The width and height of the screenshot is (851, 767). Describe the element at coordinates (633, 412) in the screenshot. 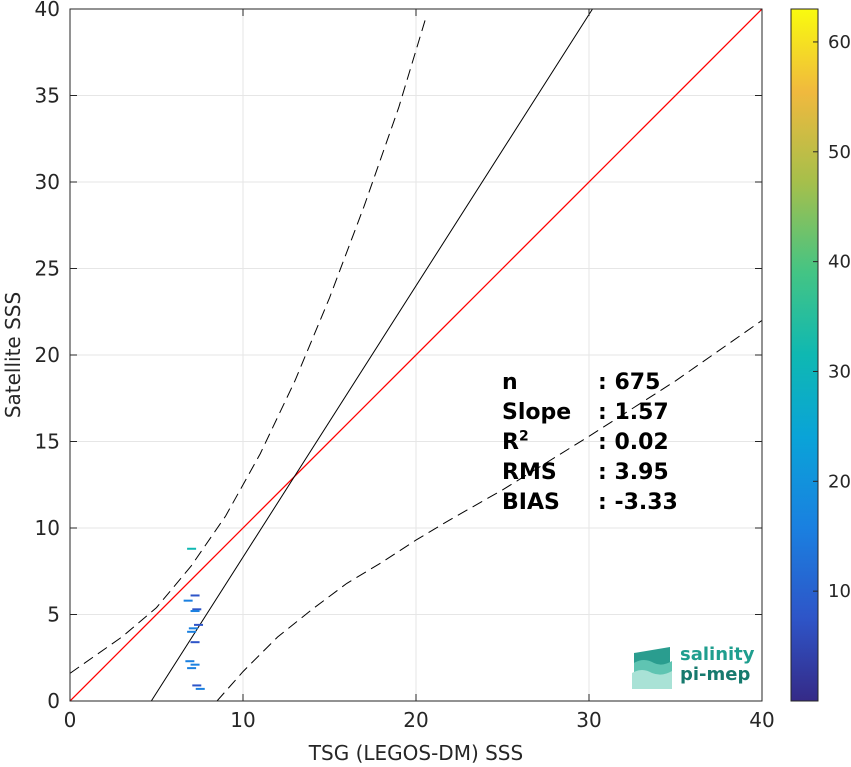

I see `stat-slope-value: : 1.57` at that location.